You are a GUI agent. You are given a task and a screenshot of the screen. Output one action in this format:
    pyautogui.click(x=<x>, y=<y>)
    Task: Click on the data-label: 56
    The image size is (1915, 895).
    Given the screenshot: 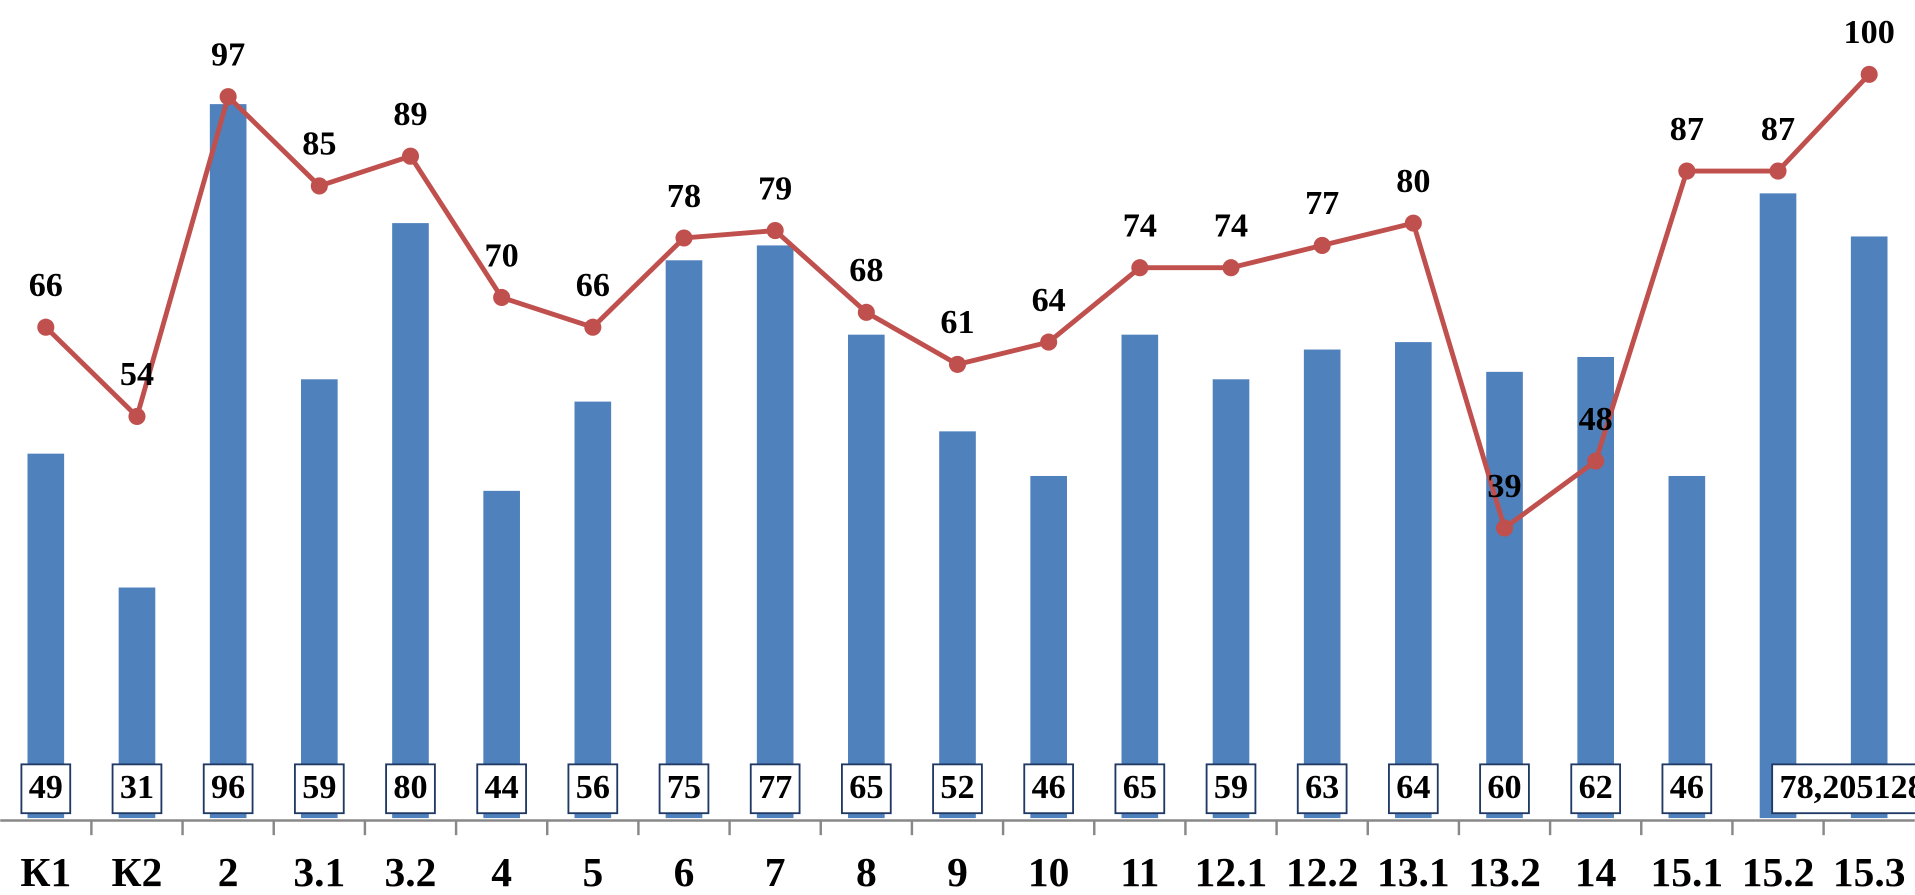 What is the action you would take?
    pyautogui.click(x=593, y=787)
    